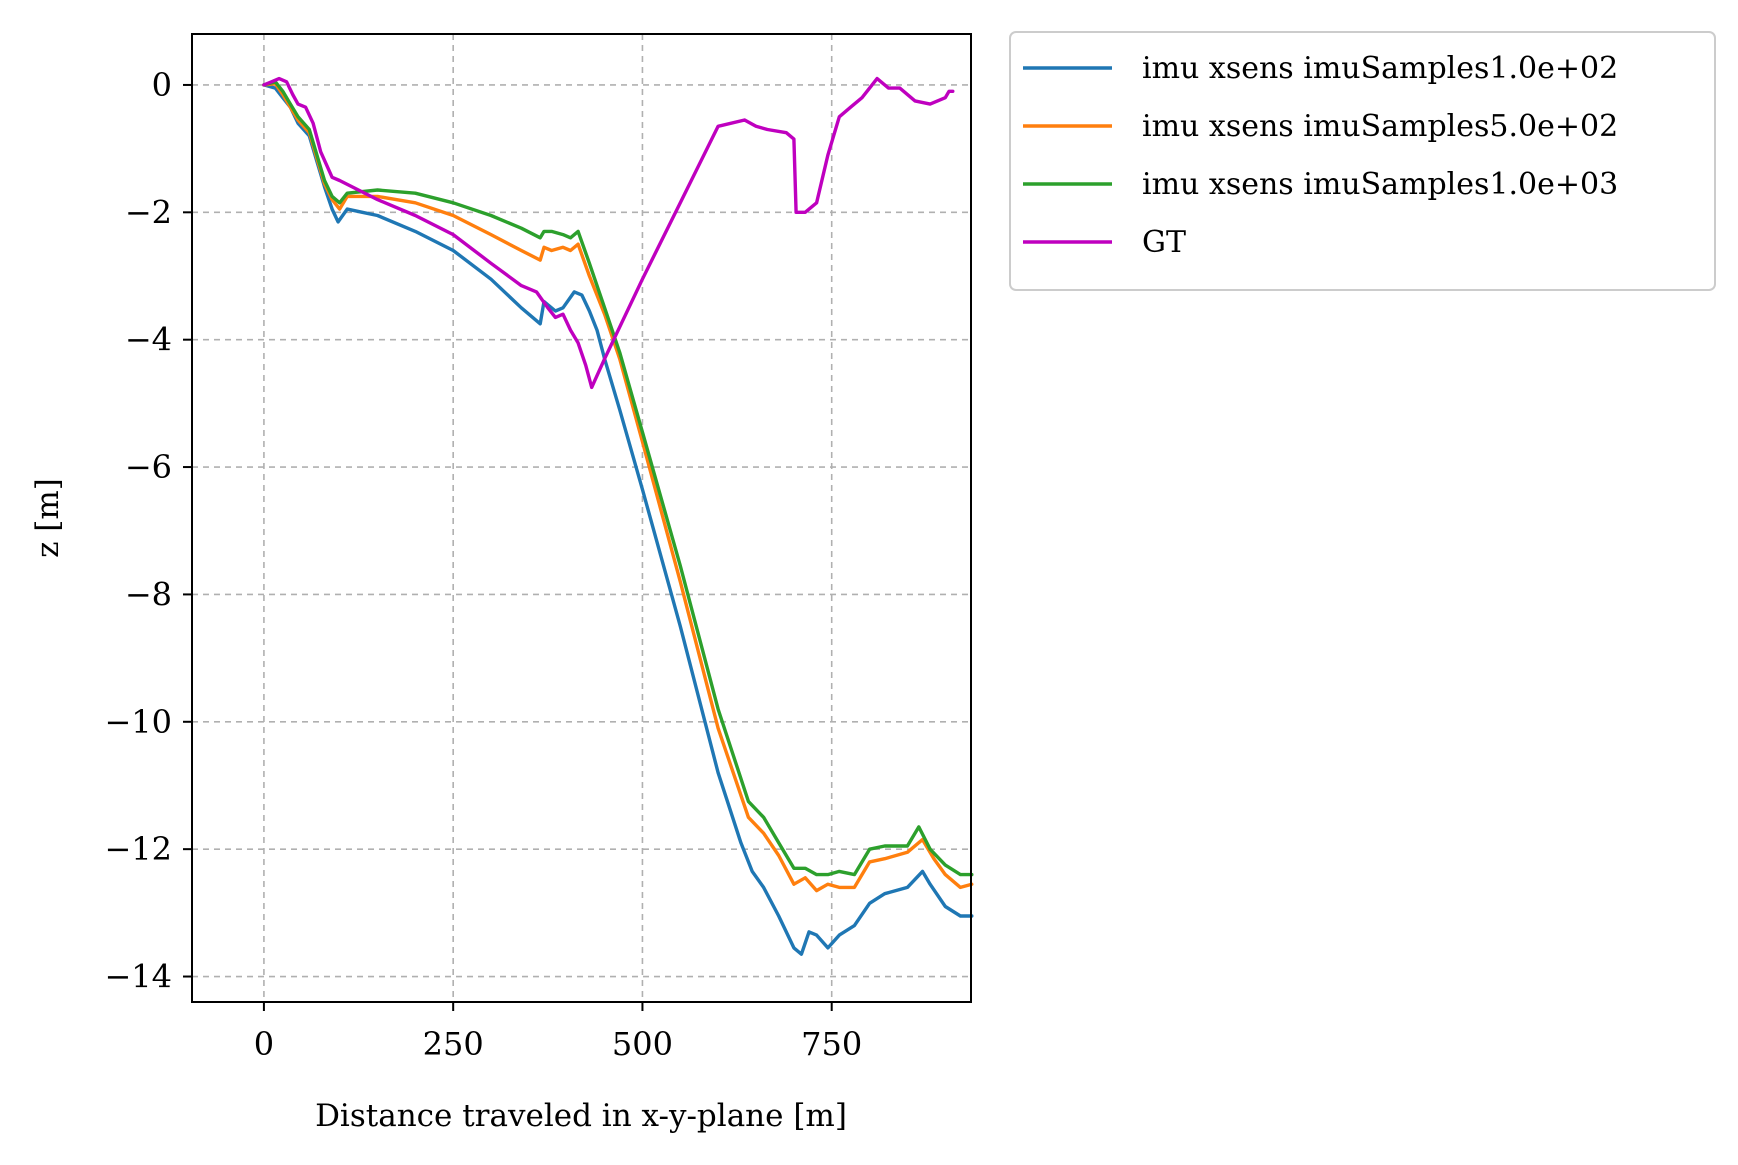 This screenshot has width=1738, height=1165. Describe the element at coordinates (138, 977) in the screenshot. I see `y-tick-label: −14` at that location.